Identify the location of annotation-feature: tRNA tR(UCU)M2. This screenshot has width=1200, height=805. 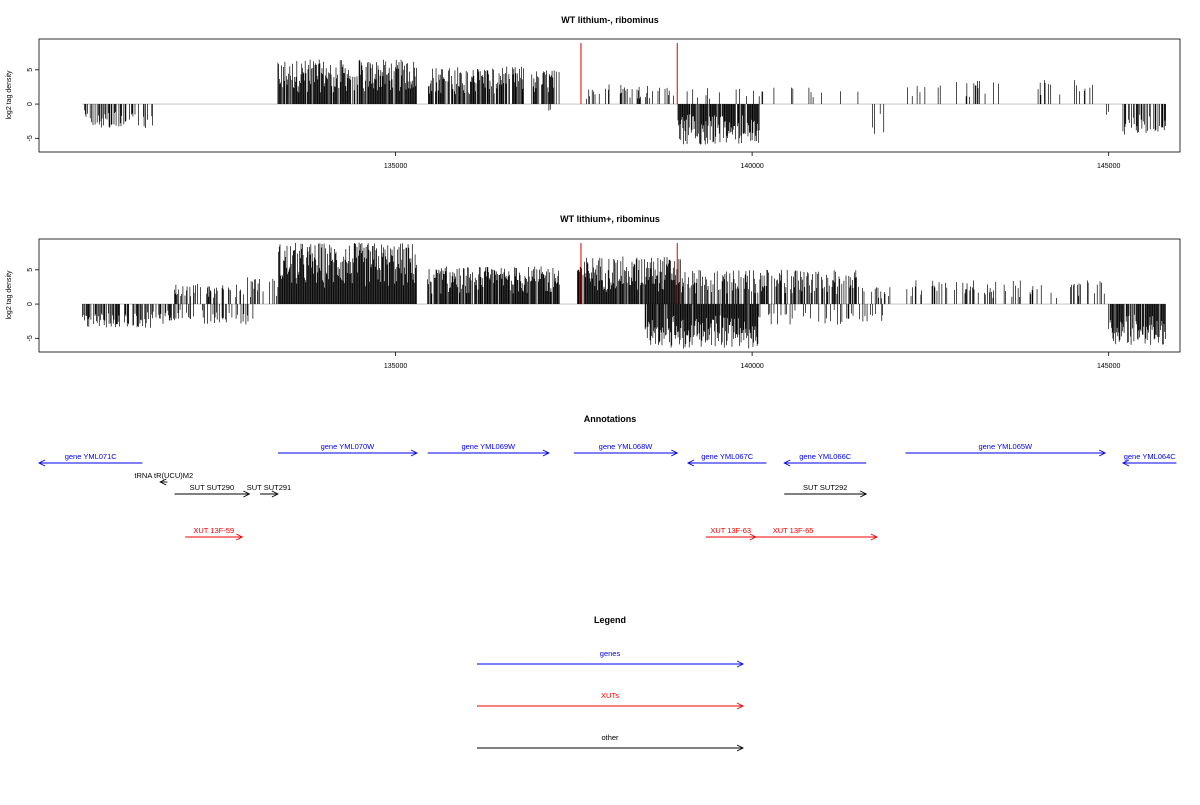
(163, 478).